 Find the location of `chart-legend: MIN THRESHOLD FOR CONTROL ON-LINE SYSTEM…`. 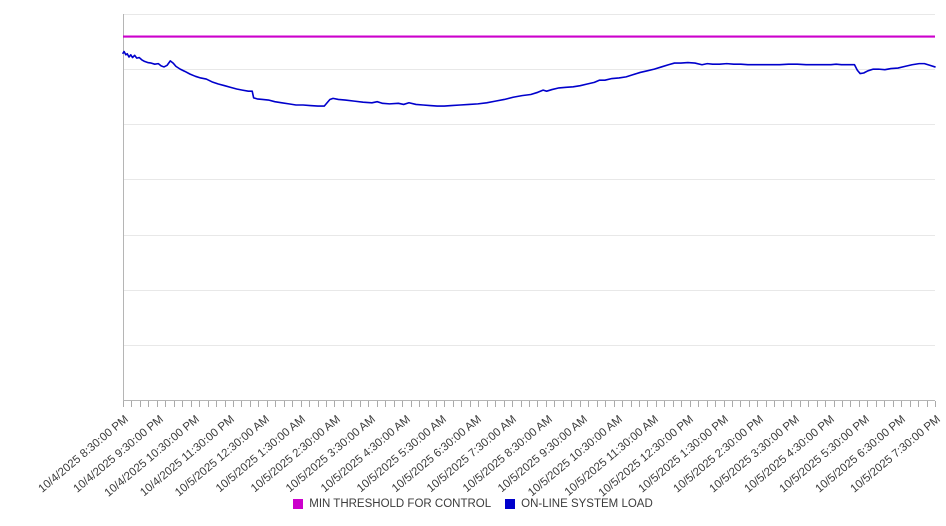

chart-legend: MIN THRESHOLD FOR CONTROL ON-LINE SYSTEM… is located at coordinates (473, 504).